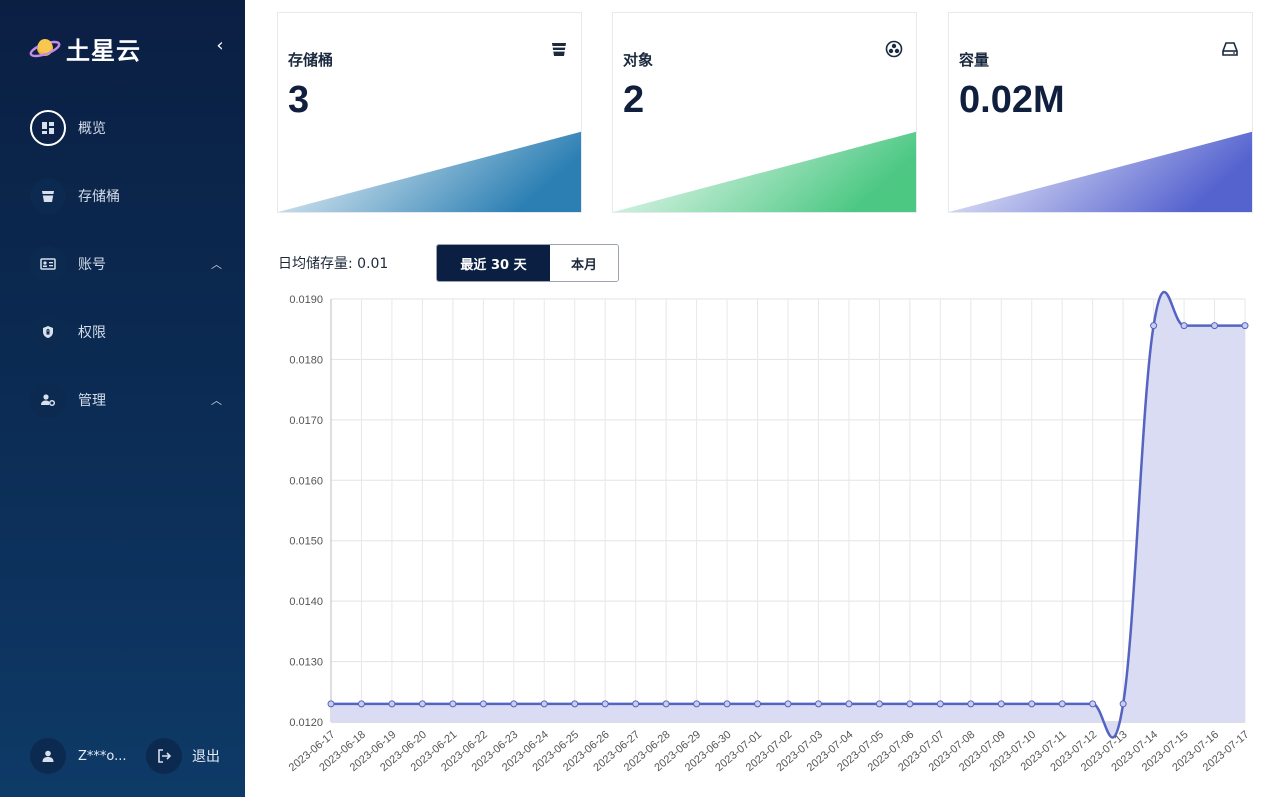 The width and height of the screenshot is (1276, 797). I want to click on sidebar-item-label: 存储桶, so click(99, 197).